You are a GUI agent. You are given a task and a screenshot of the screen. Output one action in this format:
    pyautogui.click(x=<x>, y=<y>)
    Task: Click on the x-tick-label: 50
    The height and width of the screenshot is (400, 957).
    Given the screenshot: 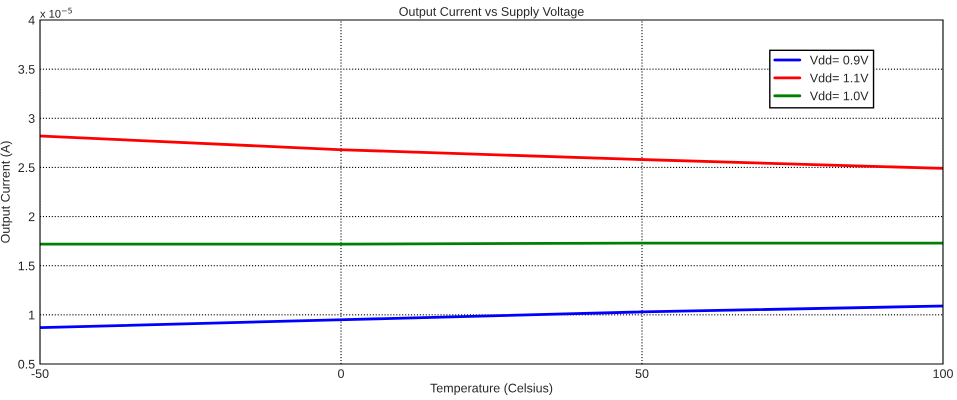 What is the action you would take?
    pyautogui.click(x=642, y=373)
    